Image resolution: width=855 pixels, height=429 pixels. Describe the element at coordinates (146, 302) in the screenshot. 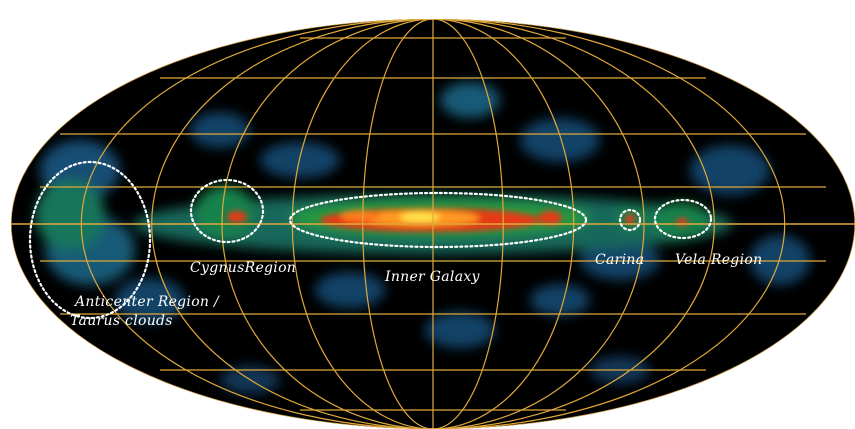

I see `label-anticenter-line1: Anticenter Region /` at that location.